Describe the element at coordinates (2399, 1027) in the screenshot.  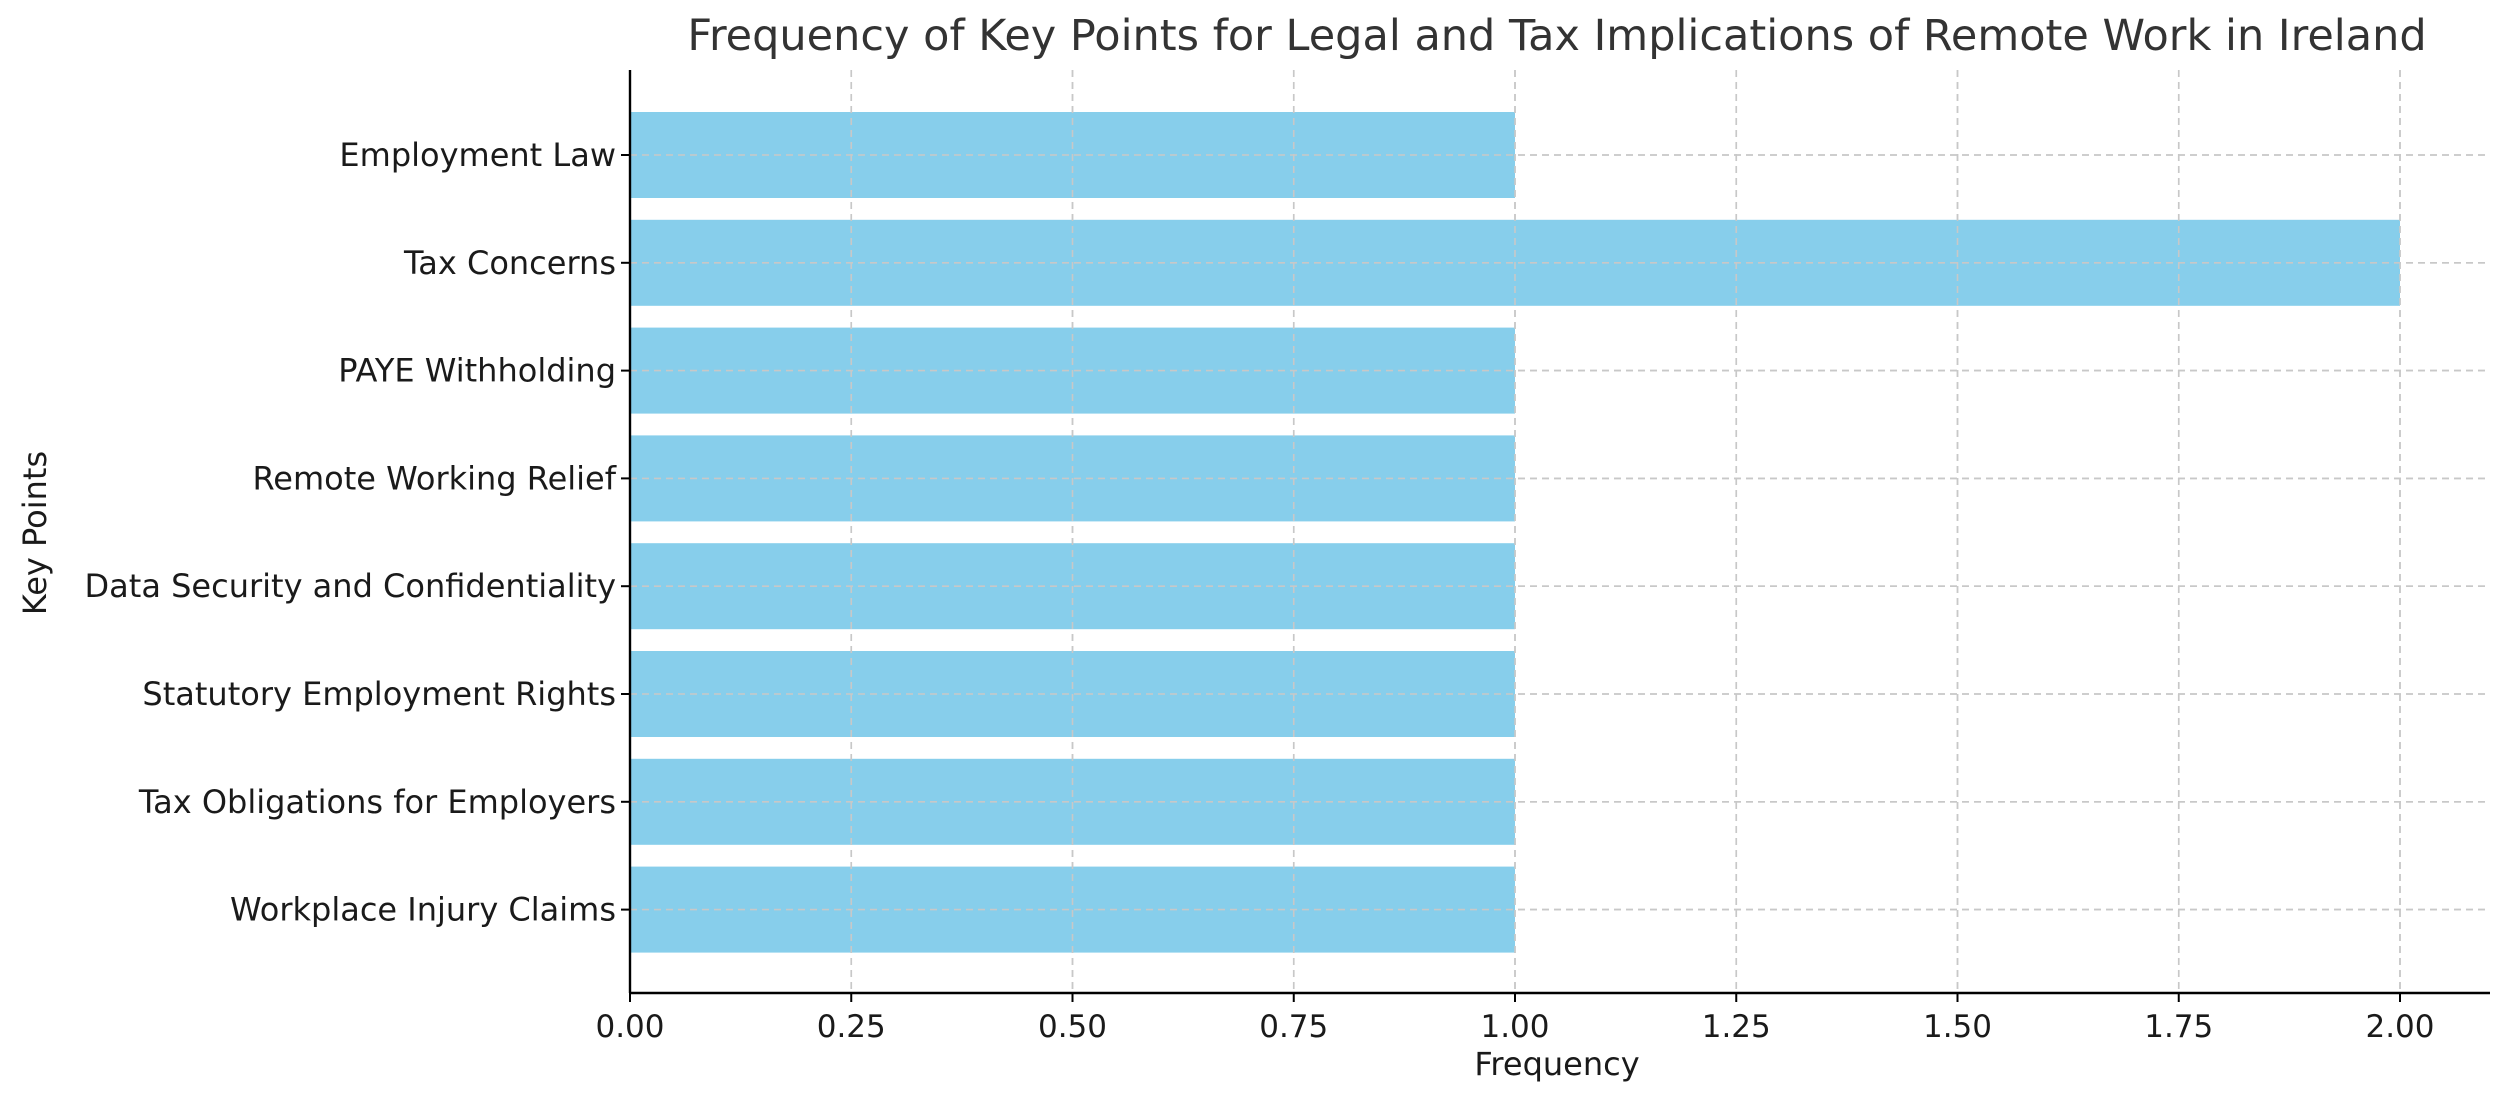
I see `x-tick-label: 2.00` at that location.